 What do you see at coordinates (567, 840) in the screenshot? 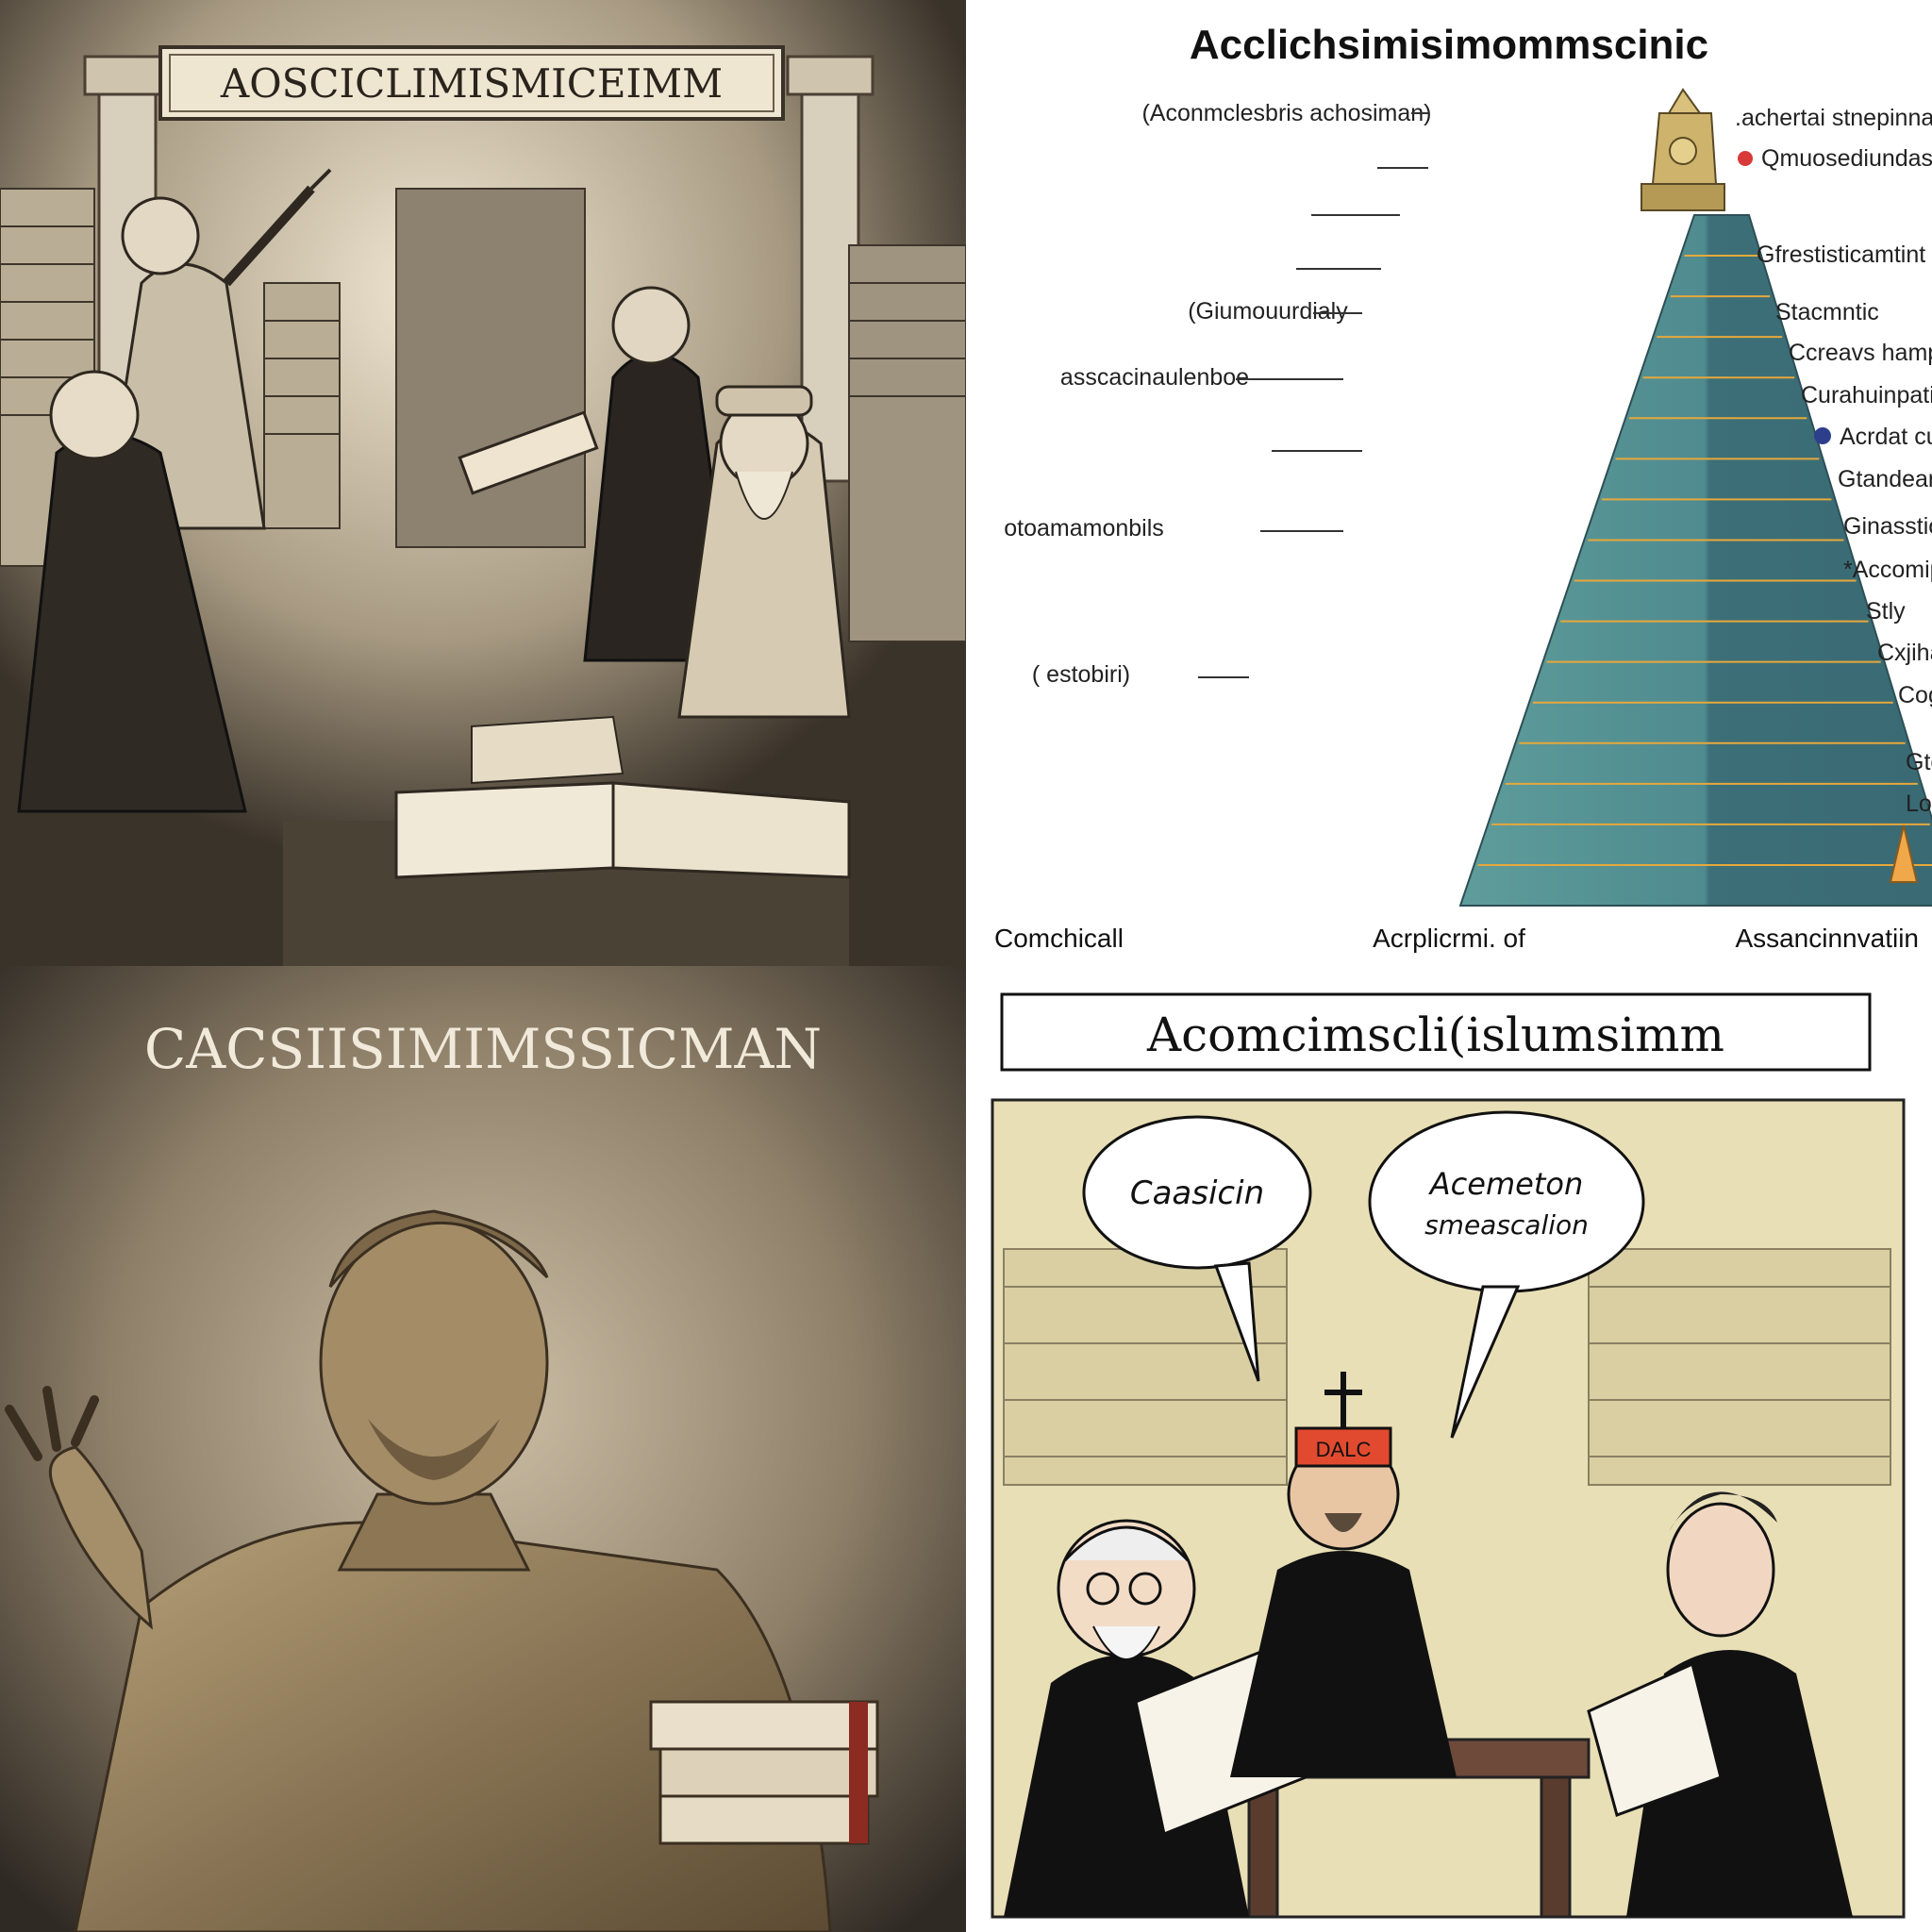
I see `open-book-large` at bounding box center [567, 840].